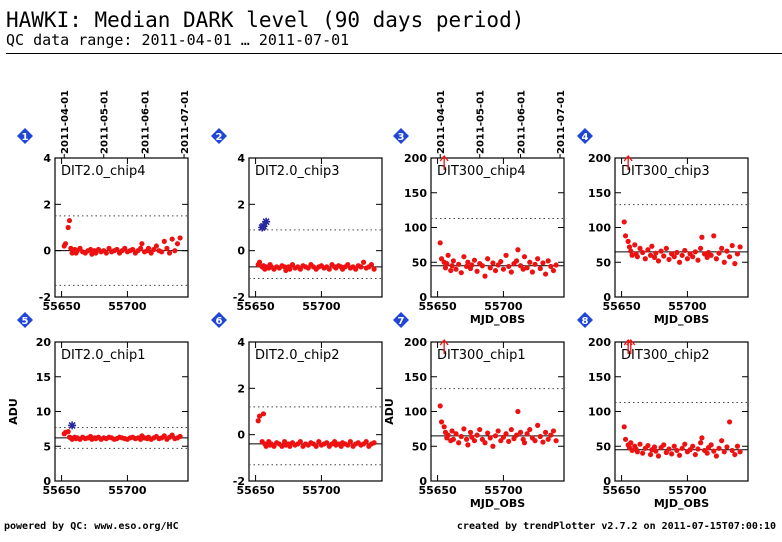  I want to click on plot5-data-point, so click(68, 432).